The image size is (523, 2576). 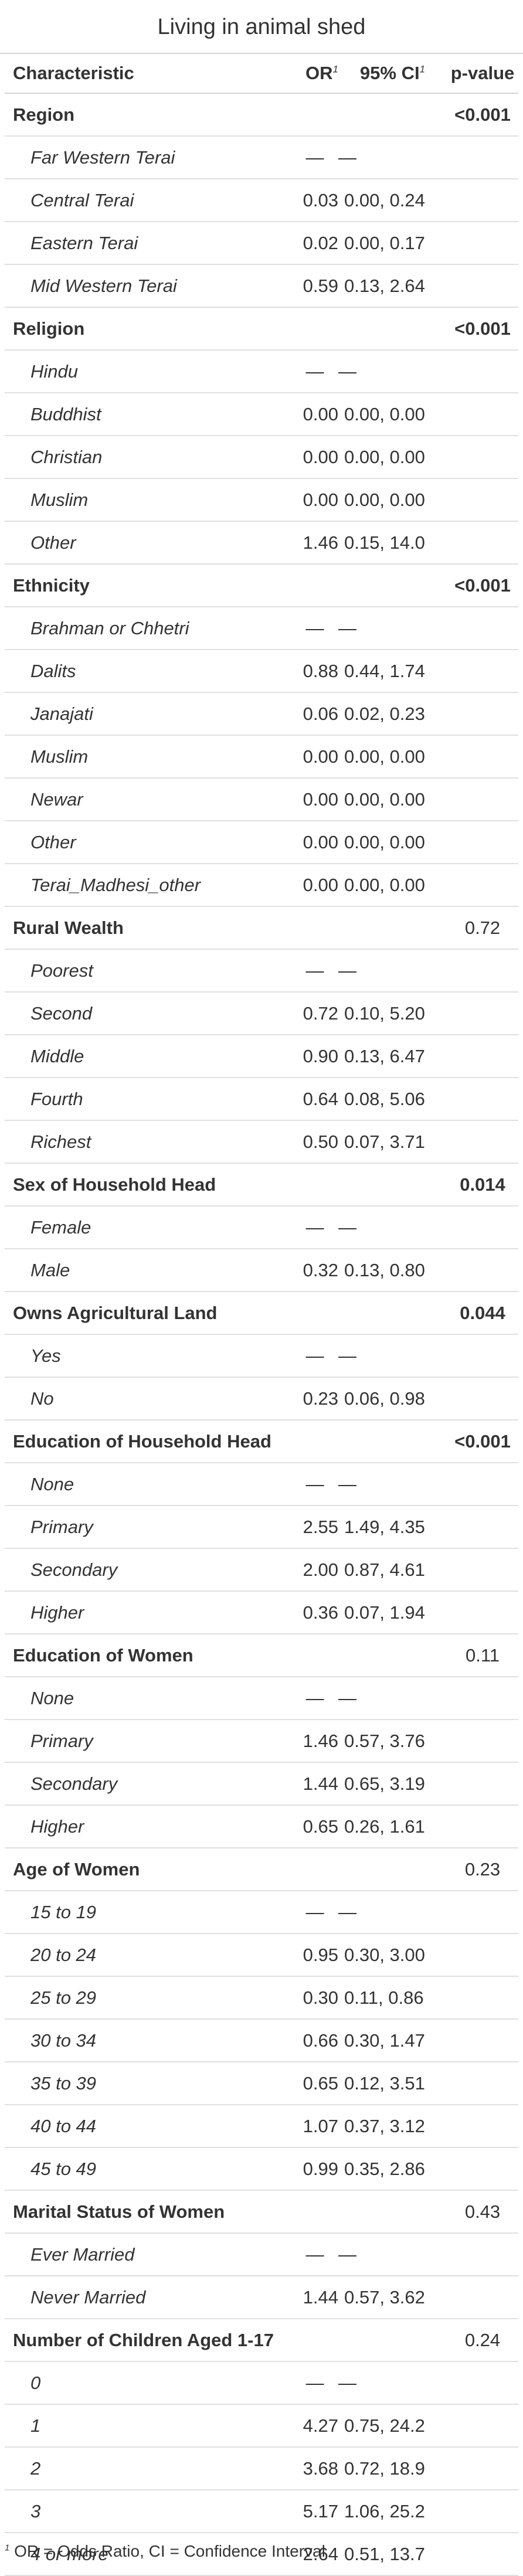 I want to click on header-or: OR1, so click(x=314, y=74).